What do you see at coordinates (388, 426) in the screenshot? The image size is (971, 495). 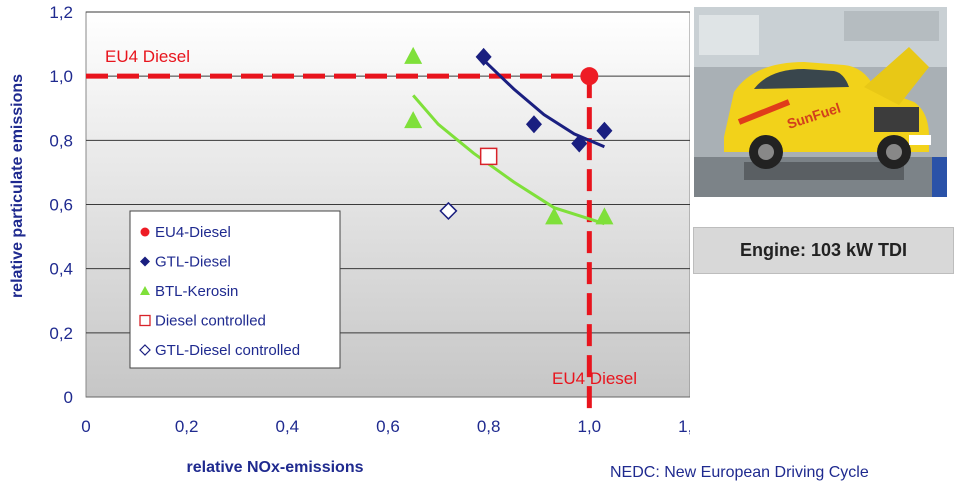 I see `x-tick-label: 0,6` at bounding box center [388, 426].